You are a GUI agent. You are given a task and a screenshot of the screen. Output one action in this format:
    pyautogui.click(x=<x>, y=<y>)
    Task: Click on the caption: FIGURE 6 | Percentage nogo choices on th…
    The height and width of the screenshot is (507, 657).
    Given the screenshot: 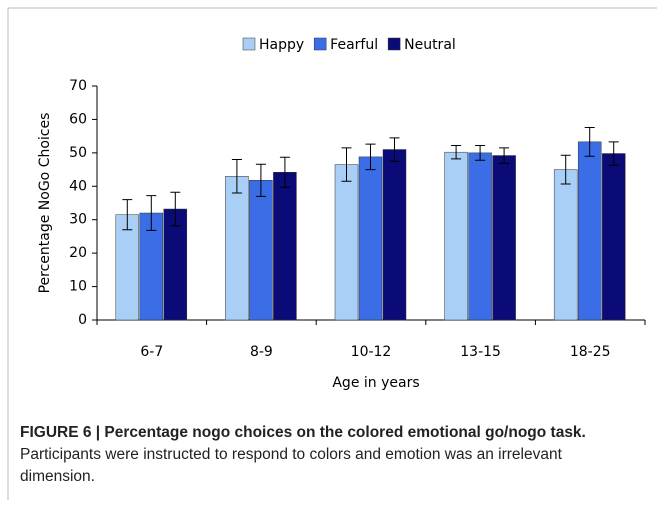 What is the action you would take?
    pyautogui.click(x=330, y=455)
    